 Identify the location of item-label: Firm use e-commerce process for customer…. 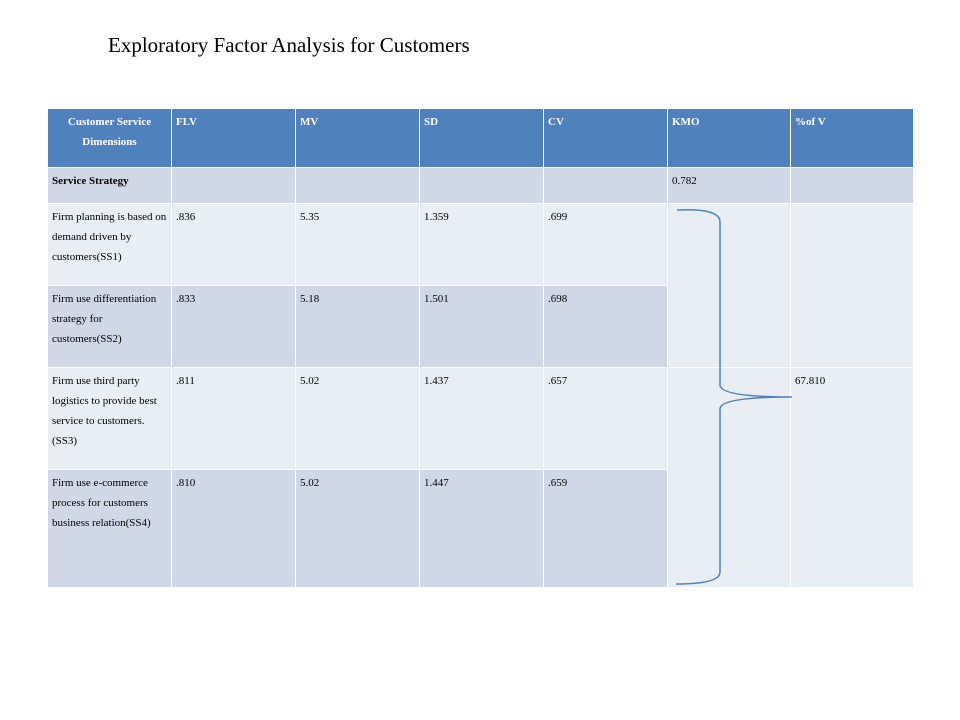
(109, 528).